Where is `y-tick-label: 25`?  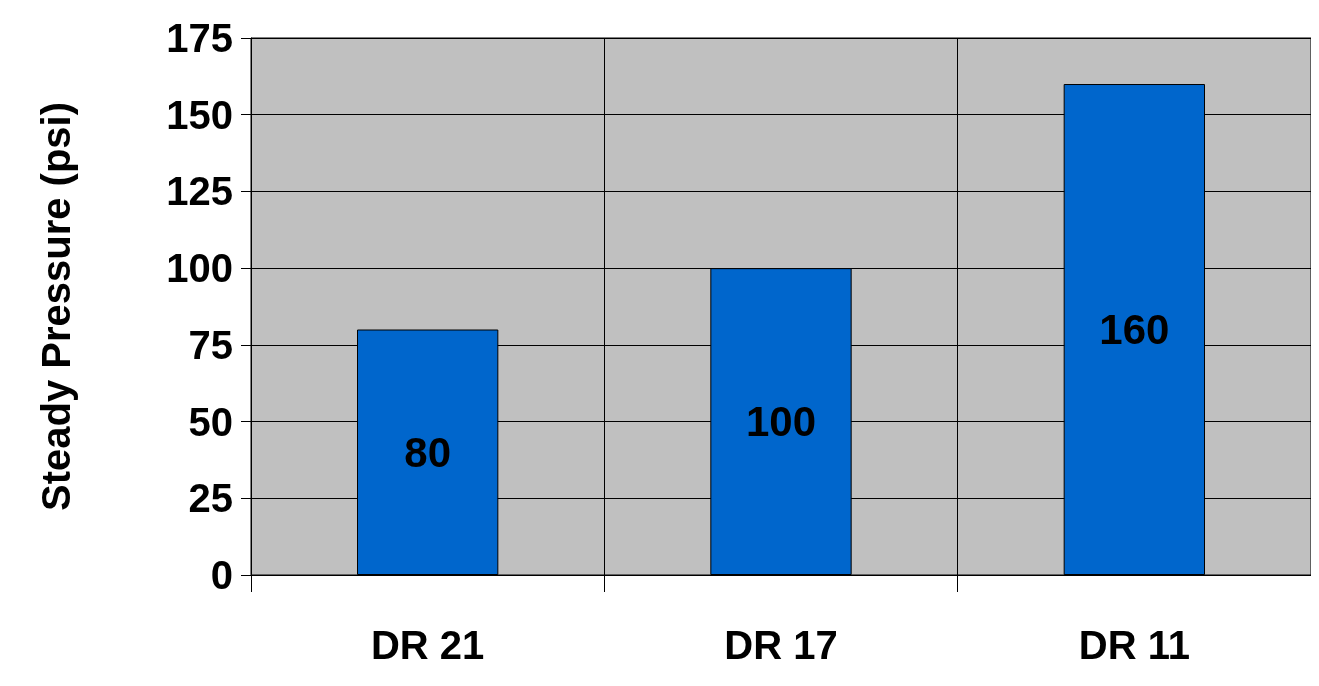 y-tick-label: 25 is located at coordinates (210, 498).